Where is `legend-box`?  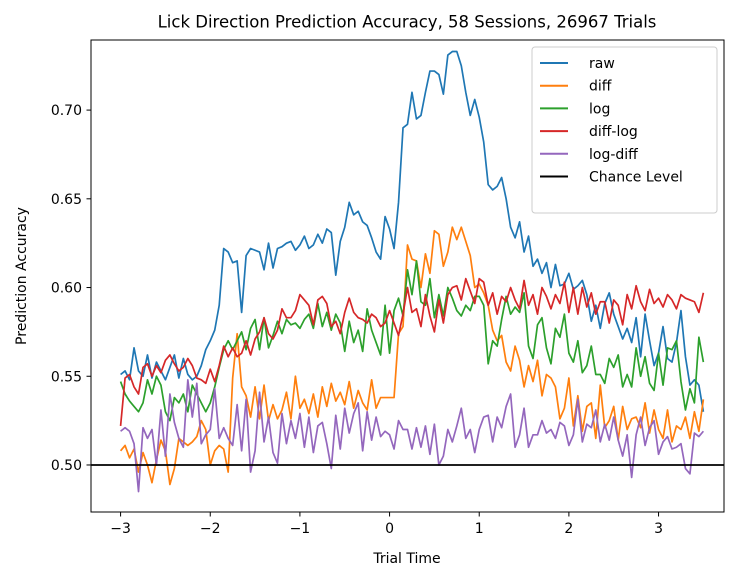 legend-box is located at coordinates (624, 130).